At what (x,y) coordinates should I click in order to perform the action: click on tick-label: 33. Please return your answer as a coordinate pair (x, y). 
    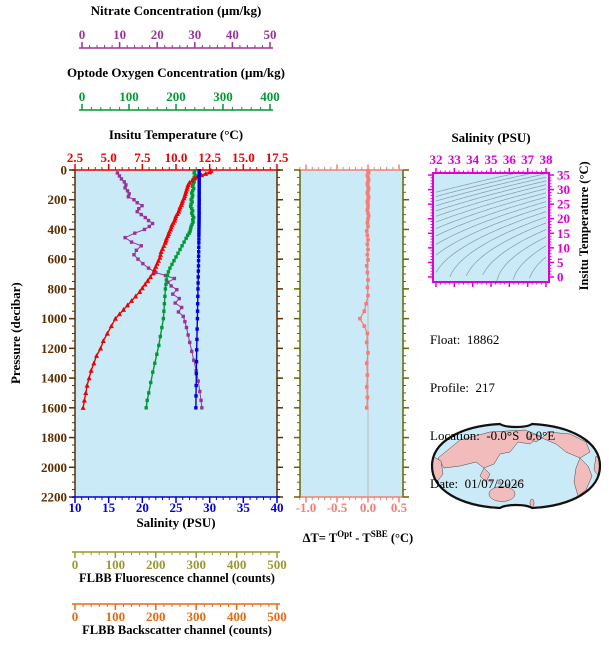
    Looking at the image, I should click on (455, 159).